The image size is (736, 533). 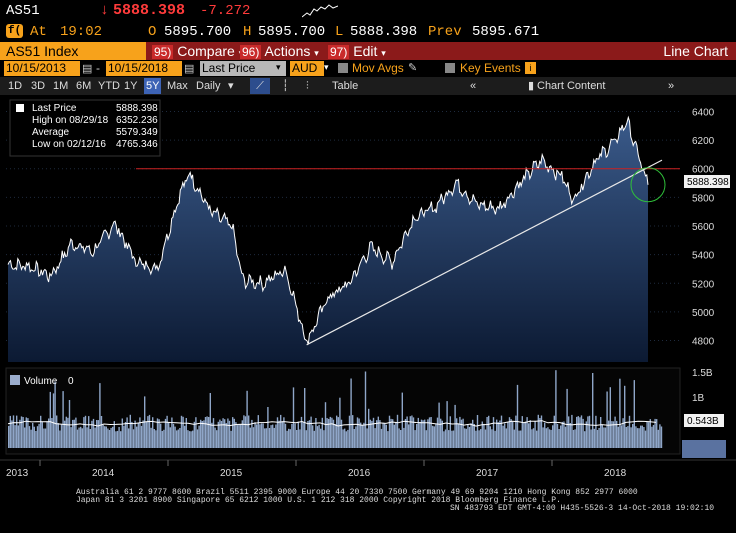 I want to click on sparkline-icon, so click(x=320, y=11).